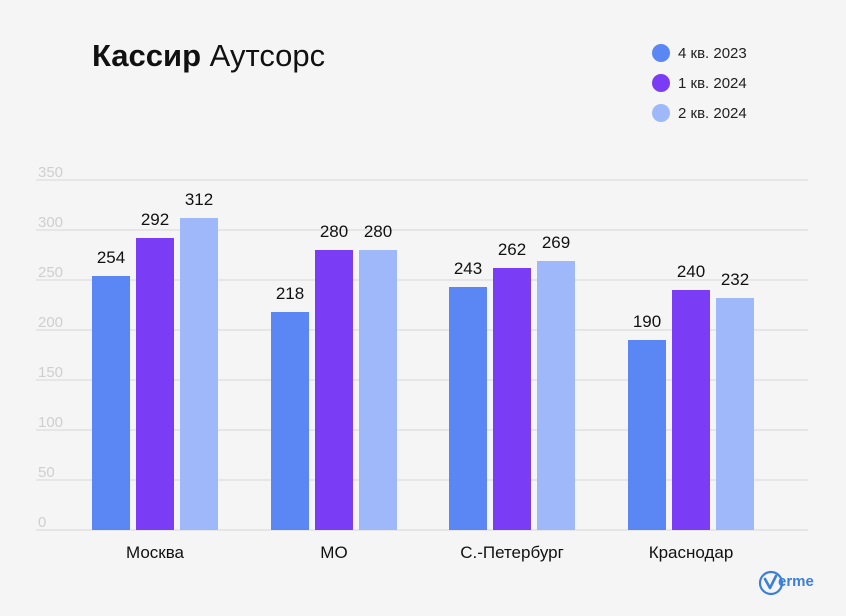 This screenshot has height=616, width=846. I want to click on verme-logo-text: erme, so click(796, 581).